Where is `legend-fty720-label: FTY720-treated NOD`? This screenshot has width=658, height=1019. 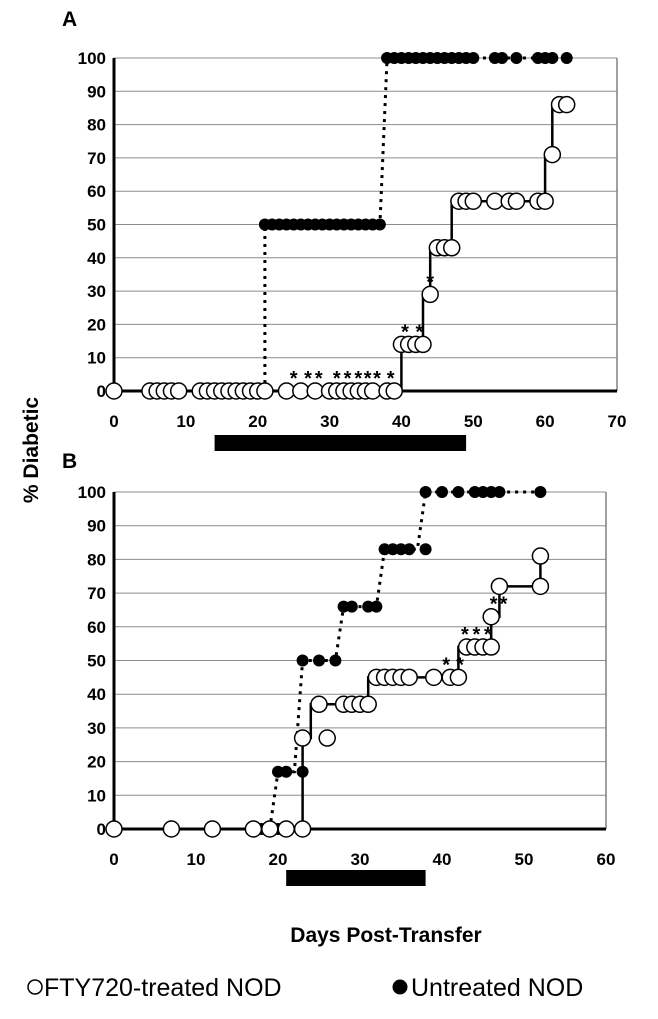 legend-fty720-label: FTY720-treated NOD is located at coordinates (163, 988).